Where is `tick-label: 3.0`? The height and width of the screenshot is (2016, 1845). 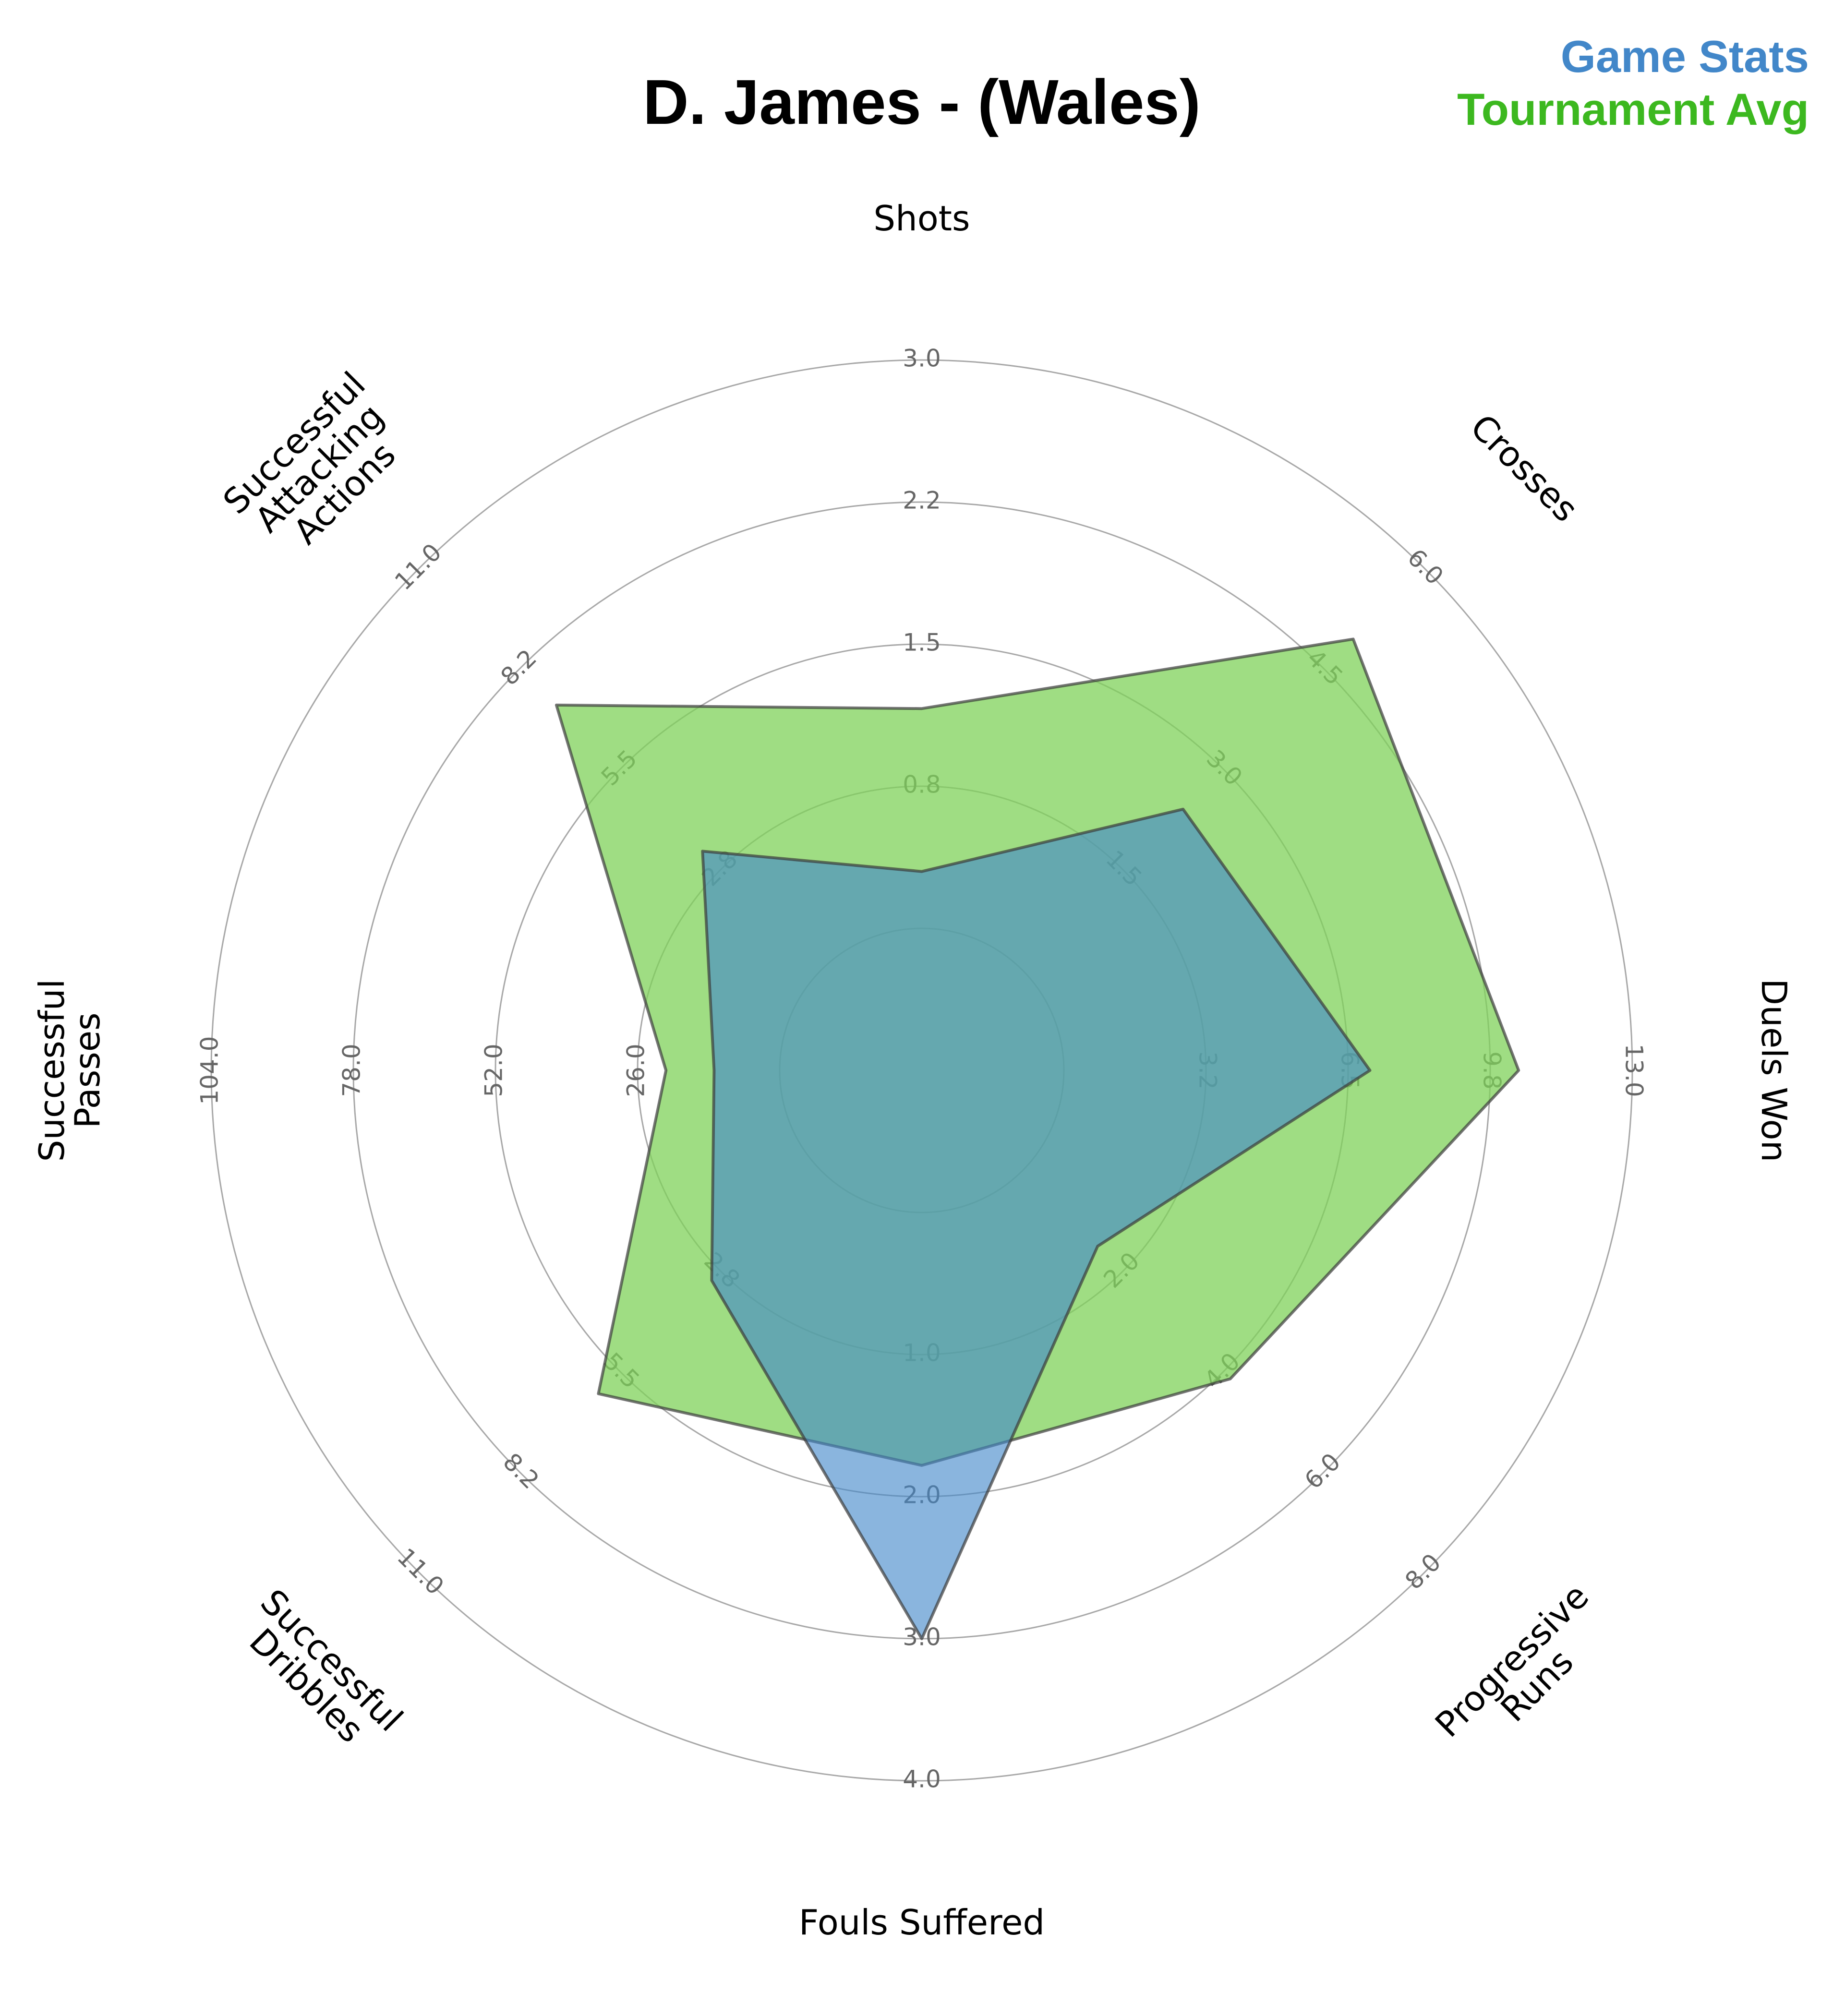
tick-label: 3.0 is located at coordinates (922, 358).